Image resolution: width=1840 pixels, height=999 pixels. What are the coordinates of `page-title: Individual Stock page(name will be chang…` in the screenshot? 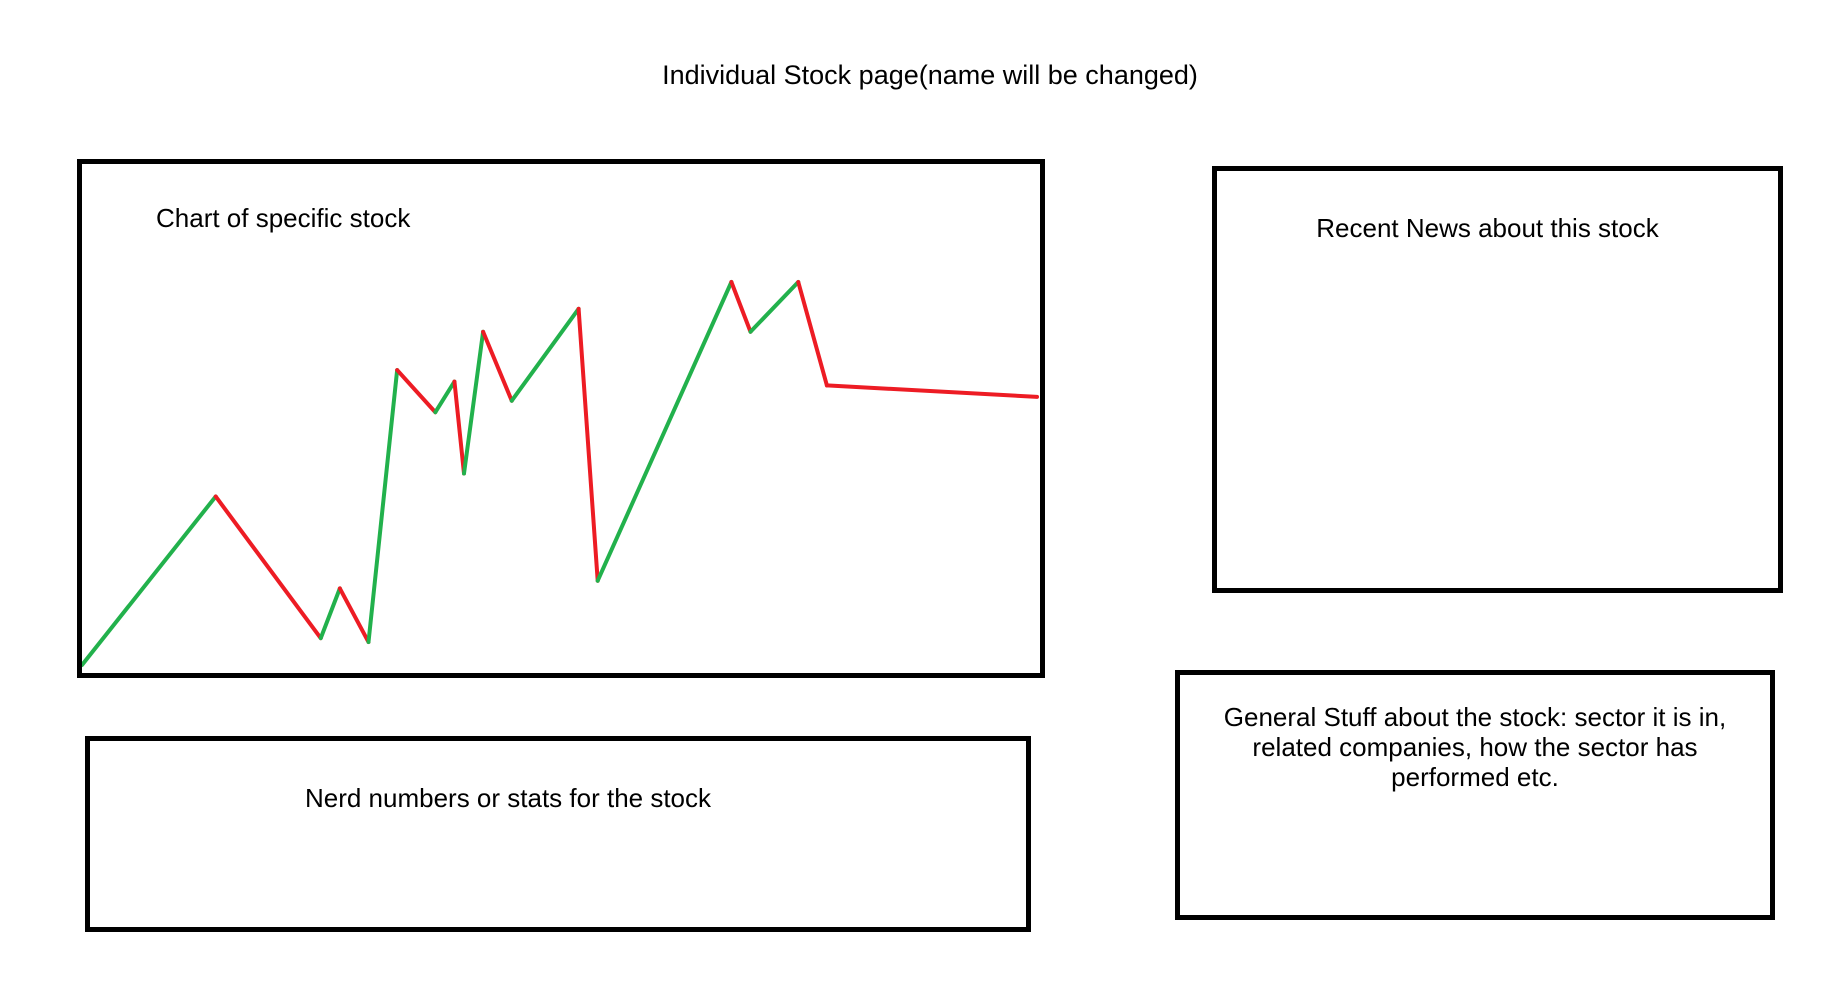 It's located at (930, 75).